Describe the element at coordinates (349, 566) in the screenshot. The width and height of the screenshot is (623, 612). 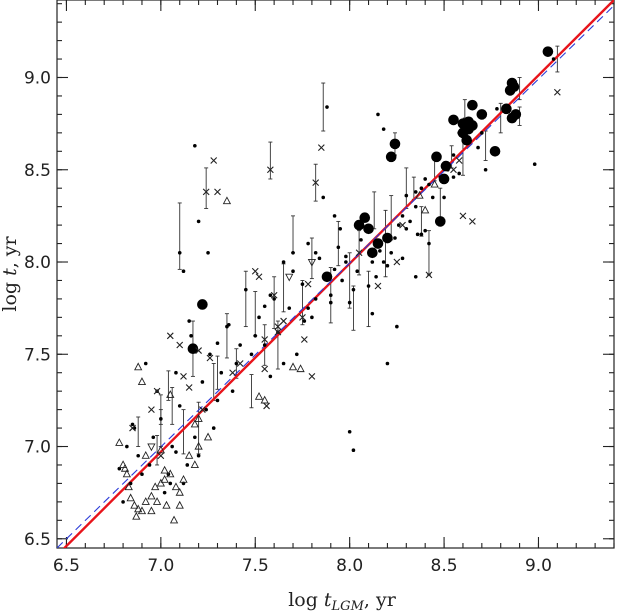
I see `x-tick-label: 8.0` at that location.